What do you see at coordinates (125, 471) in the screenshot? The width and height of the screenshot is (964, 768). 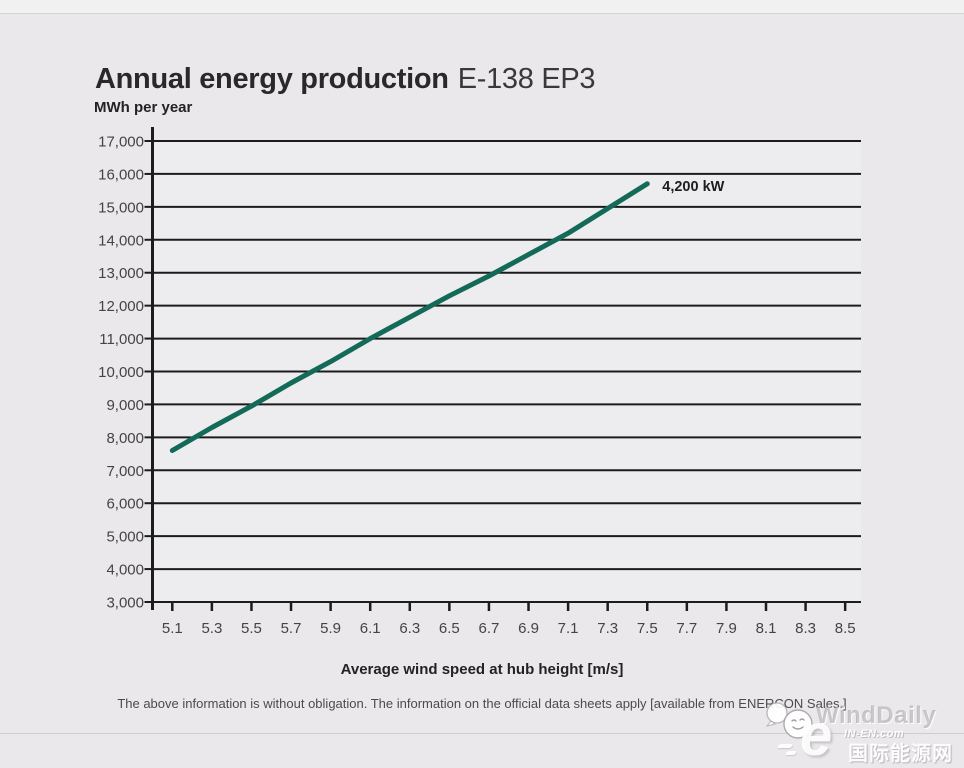 I see `y-tick-label: 7,000` at bounding box center [125, 471].